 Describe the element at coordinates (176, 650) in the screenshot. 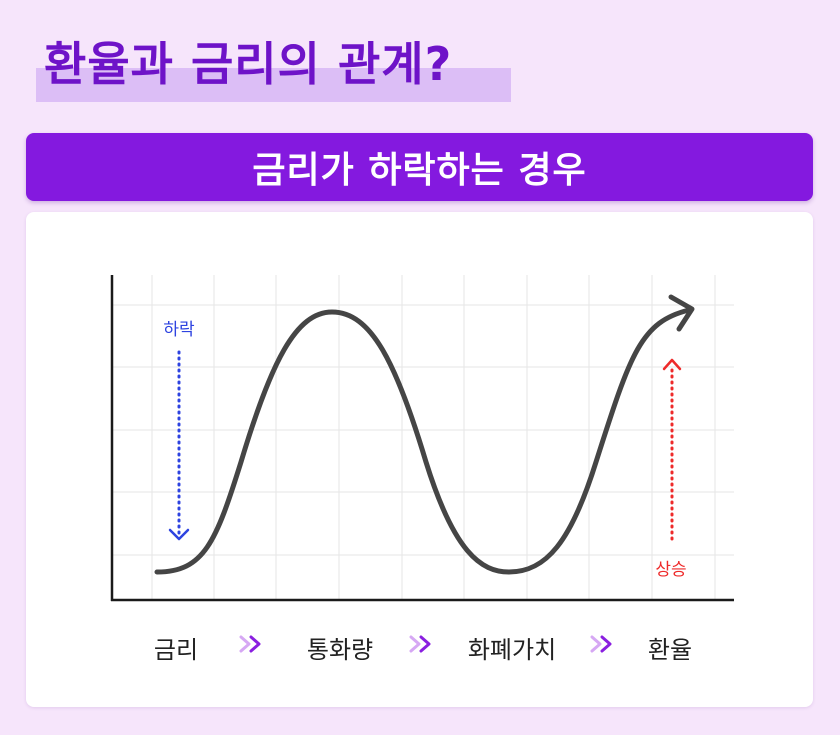

I see `flow-item-interest-rate: 금리` at that location.